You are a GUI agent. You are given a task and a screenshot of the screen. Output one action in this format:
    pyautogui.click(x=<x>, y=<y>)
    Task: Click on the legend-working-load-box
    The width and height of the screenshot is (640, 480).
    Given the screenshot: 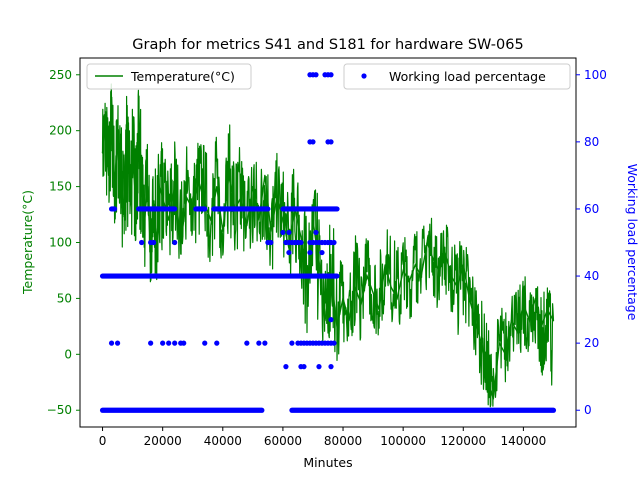 What is the action you would take?
    pyautogui.click(x=457, y=76)
    